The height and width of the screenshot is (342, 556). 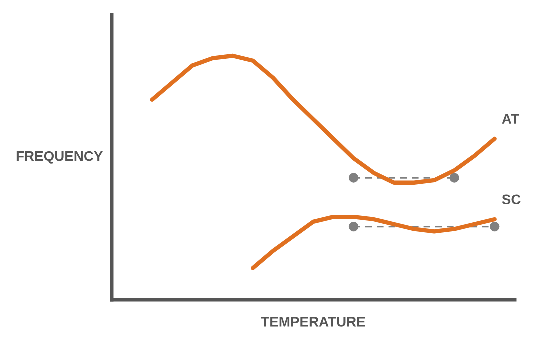 I want to click on y-axis-title: FREQUENCY, so click(x=59, y=157).